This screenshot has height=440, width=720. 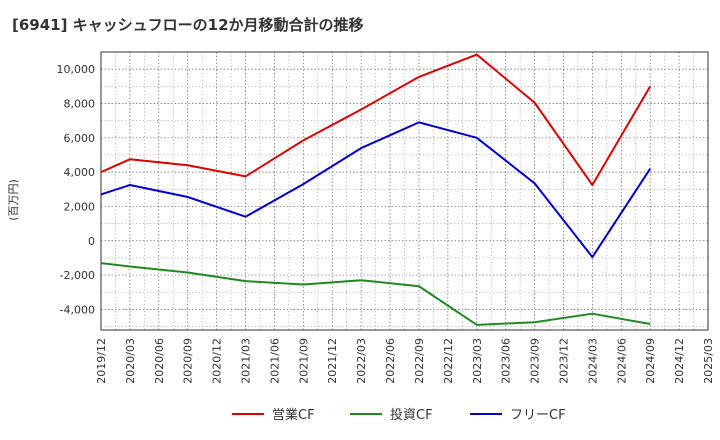 I want to click on y-tick-label: 10,000, so click(x=76, y=69).